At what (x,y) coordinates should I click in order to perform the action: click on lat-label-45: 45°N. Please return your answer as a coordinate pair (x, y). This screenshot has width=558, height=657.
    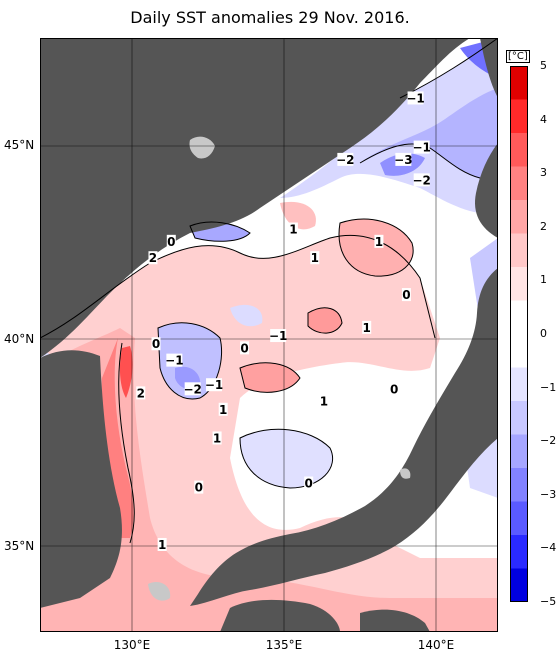
    Looking at the image, I should click on (19, 145).